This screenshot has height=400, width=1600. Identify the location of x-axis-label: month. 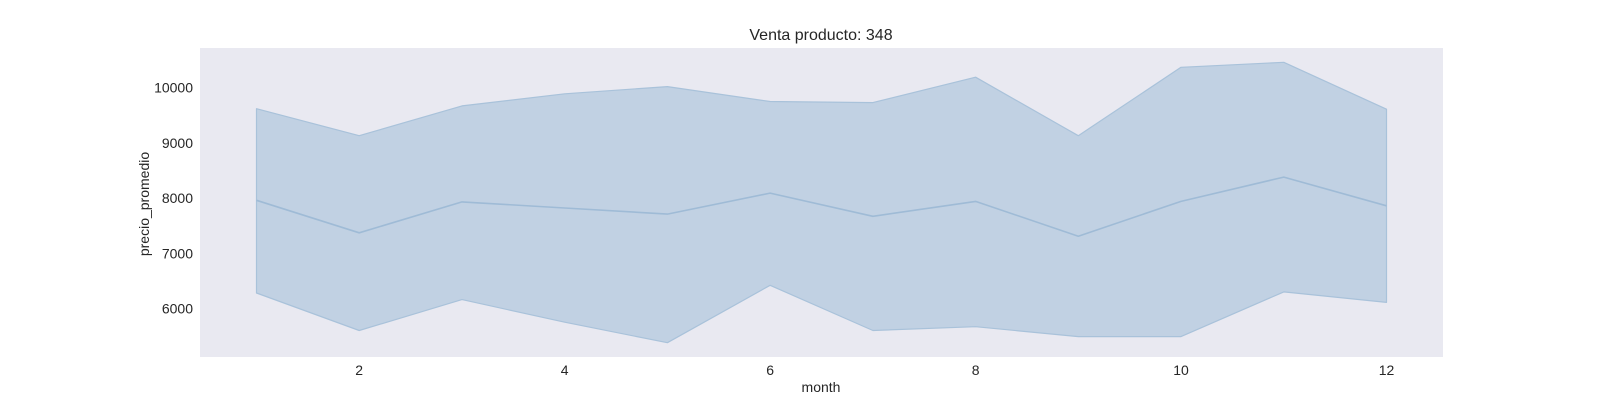
(821, 387).